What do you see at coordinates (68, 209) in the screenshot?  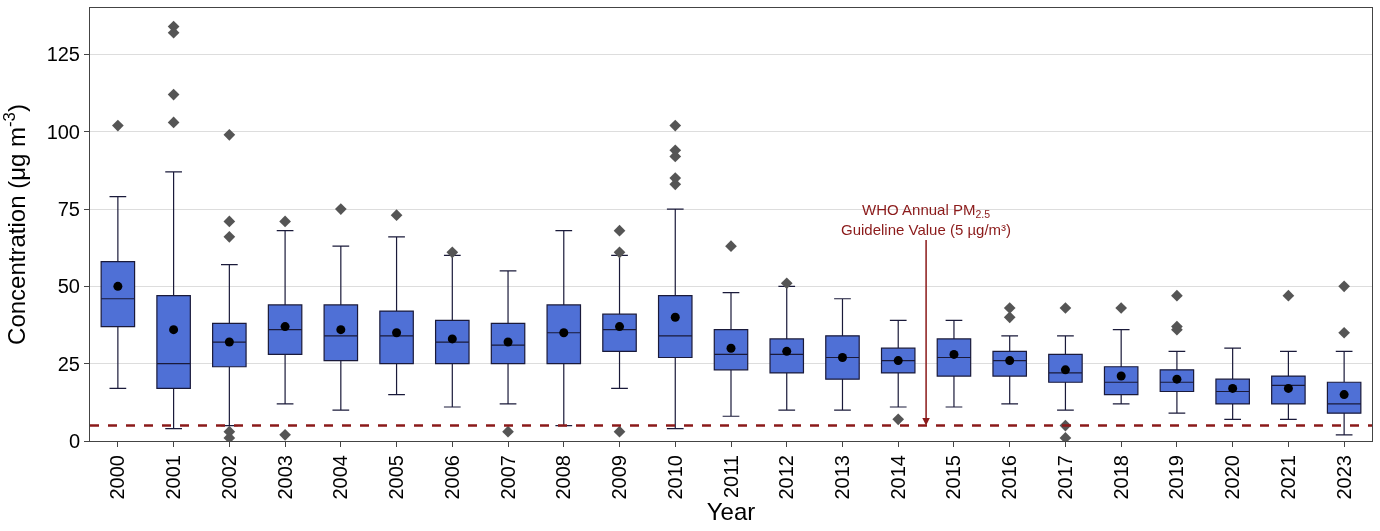 I see `y-tick-label: 75` at bounding box center [68, 209].